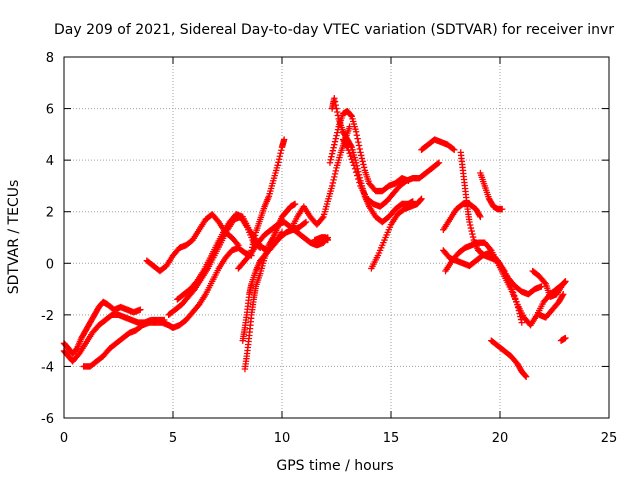  Describe the element at coordinates (47, 316) in the screenshot. I see `y-tick-label: -2` at that location.